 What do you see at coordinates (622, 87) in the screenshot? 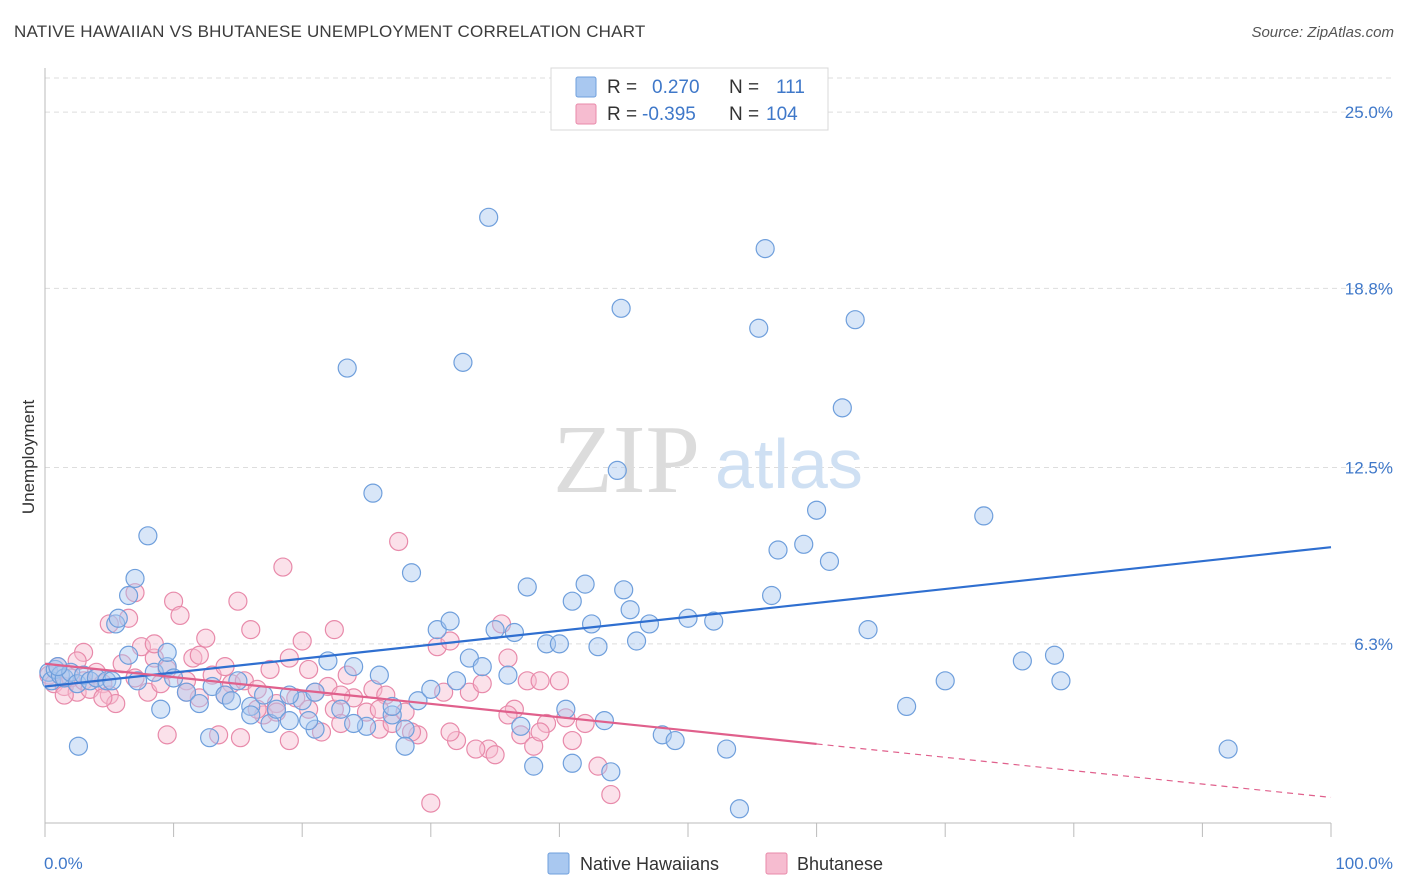
I see `legend-r-label-1: R =` at bounding box center [622, 87].